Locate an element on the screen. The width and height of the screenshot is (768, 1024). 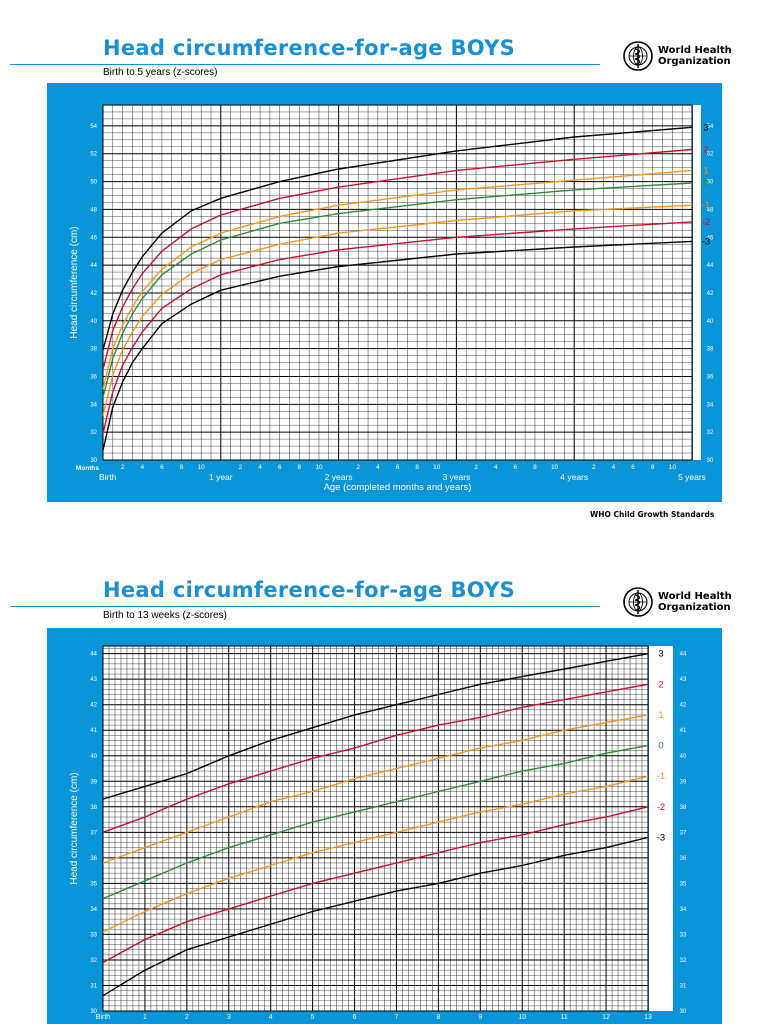
y-tick-label-right: 38 is located at coordinates (710, 350).